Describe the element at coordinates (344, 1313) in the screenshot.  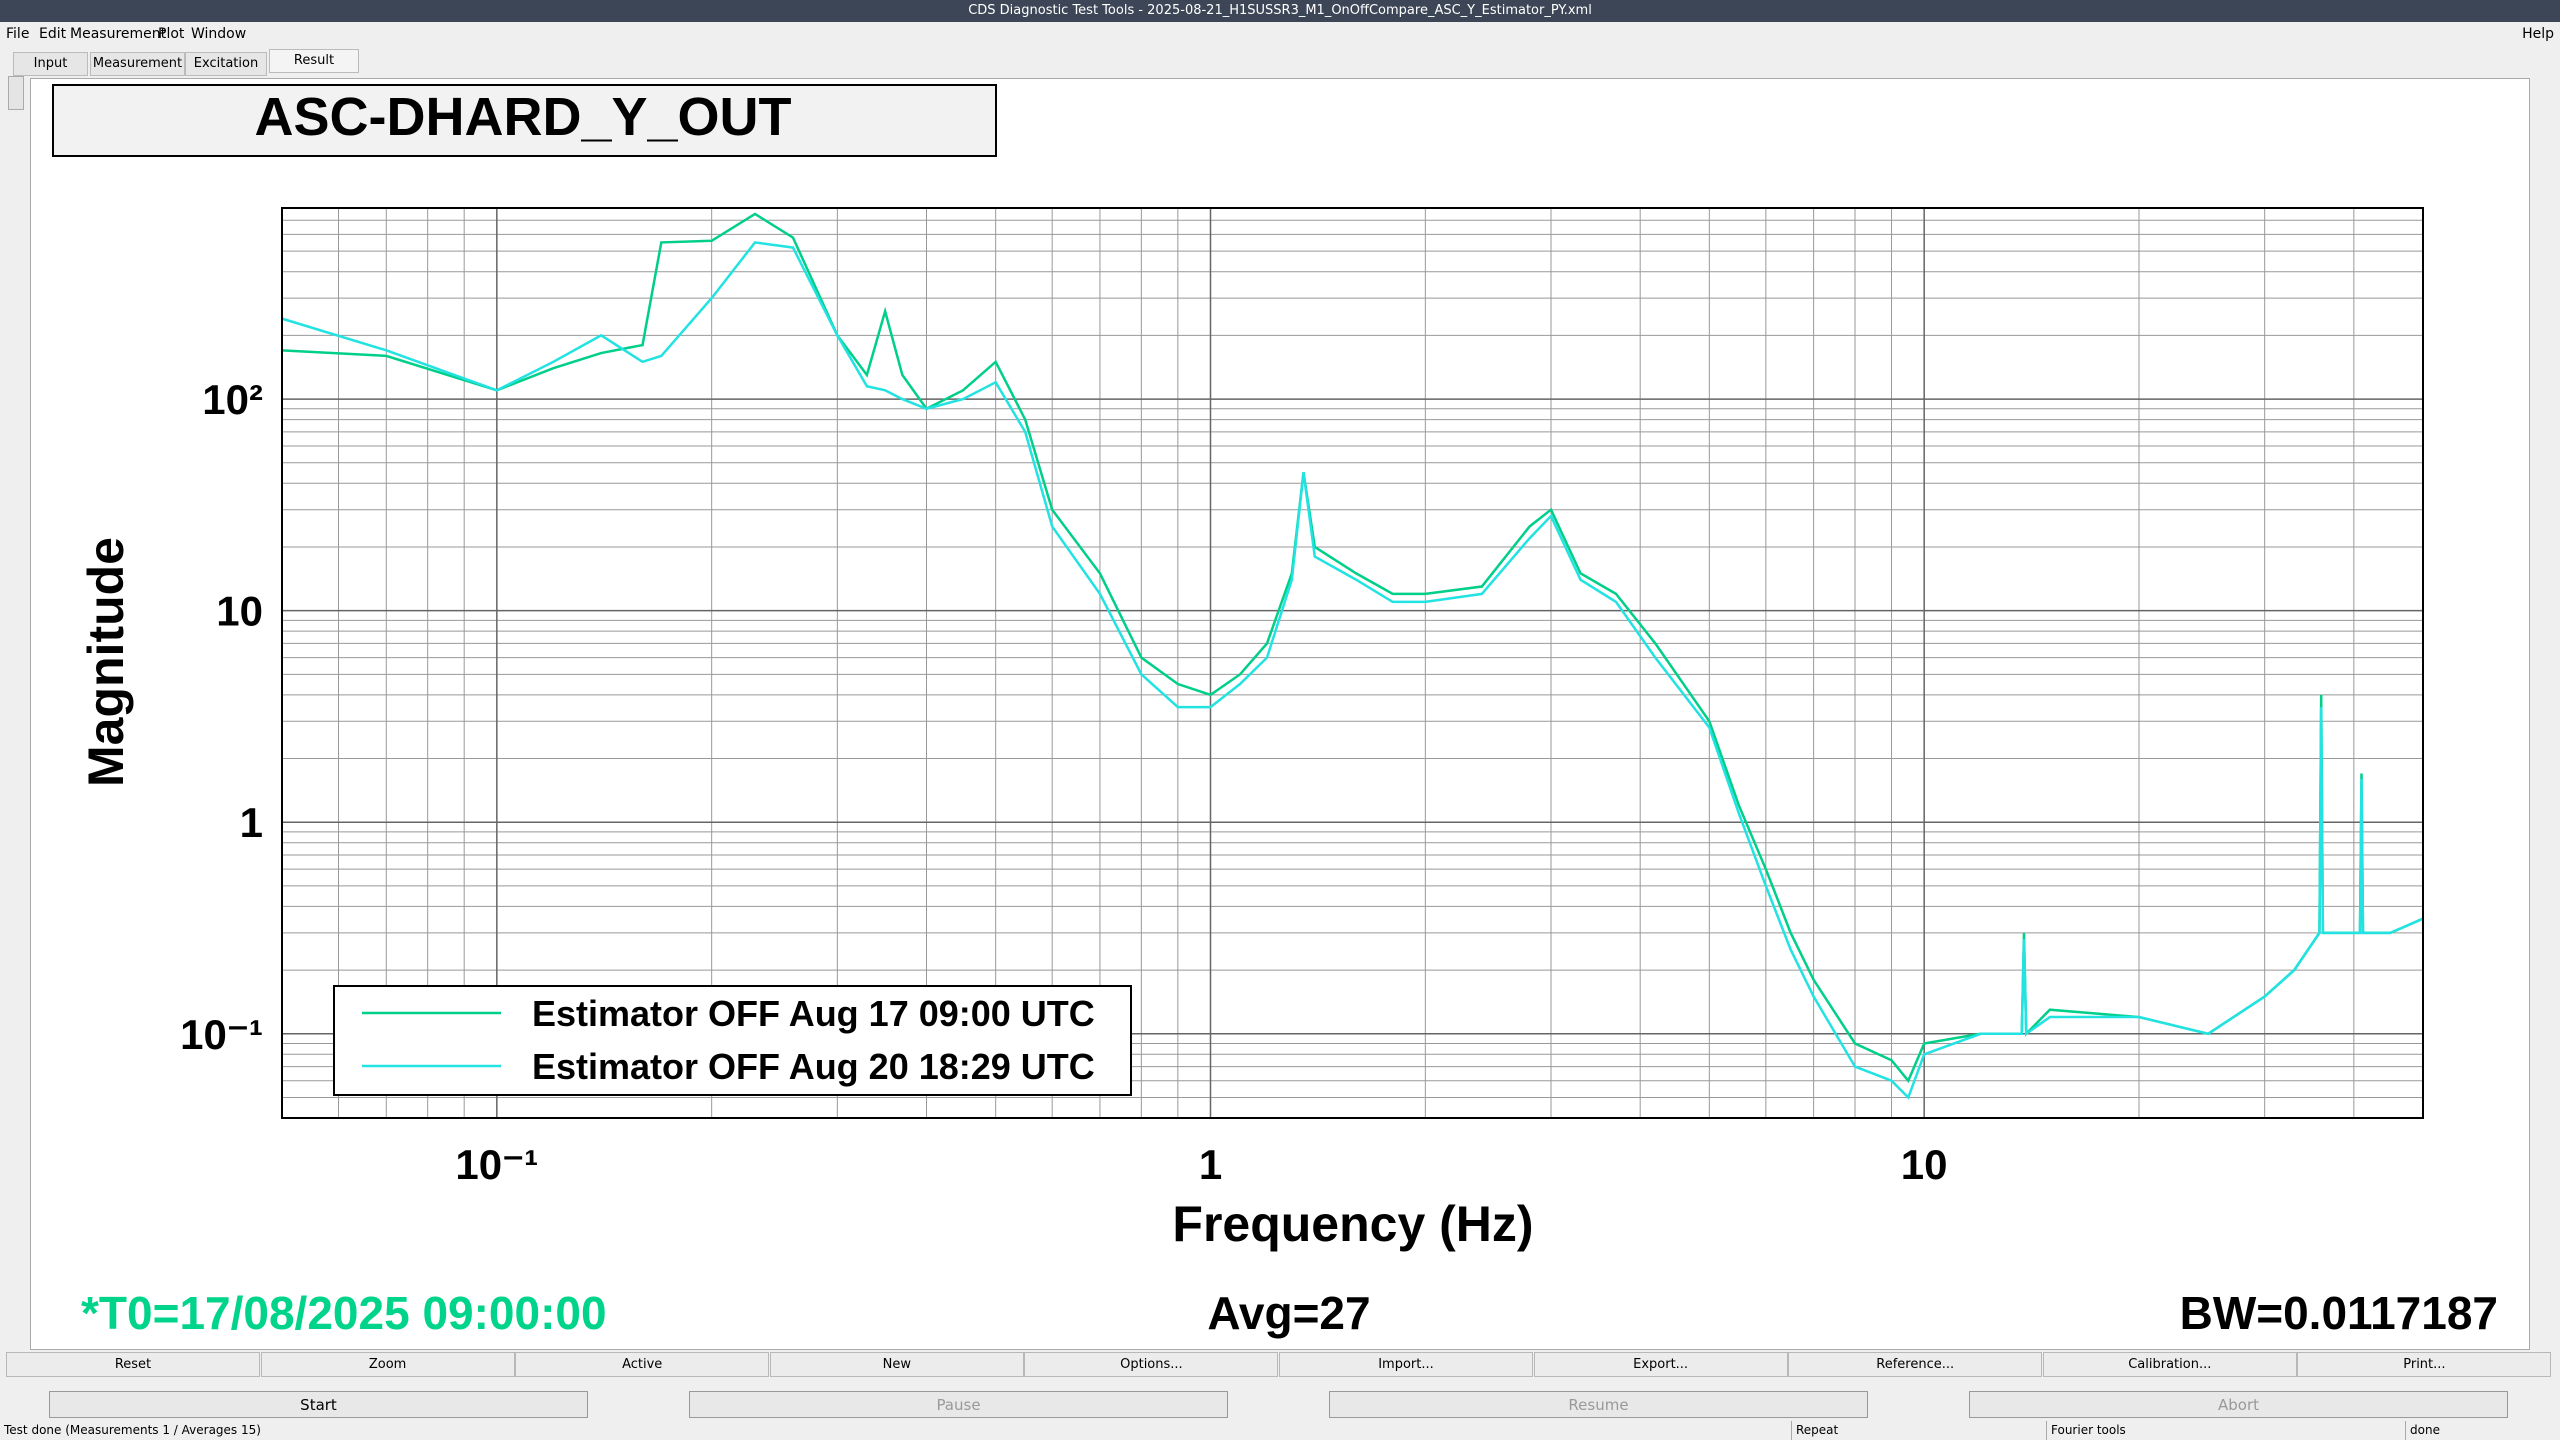
I see `t0-info: *T0=17/08/2025 09:00:00` at that location.